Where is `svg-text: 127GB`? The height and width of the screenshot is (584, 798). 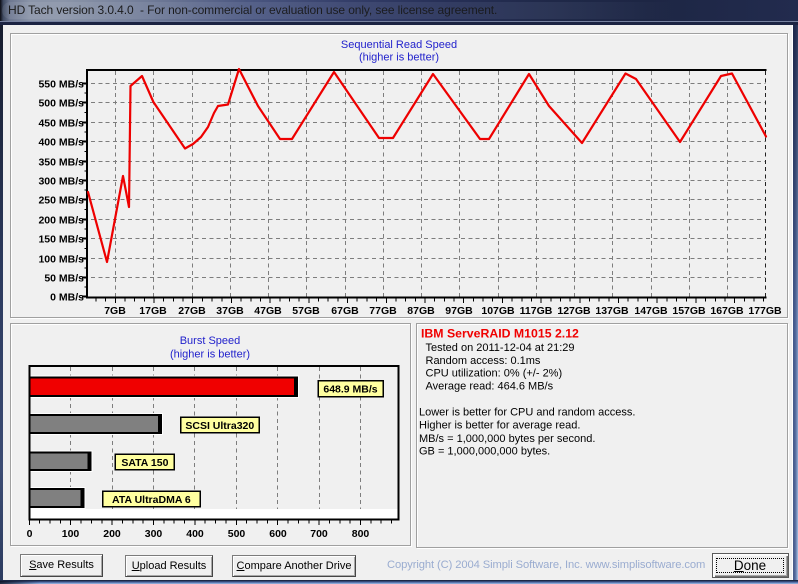 svg-text: 127GB is located at coordinates (574, 311).